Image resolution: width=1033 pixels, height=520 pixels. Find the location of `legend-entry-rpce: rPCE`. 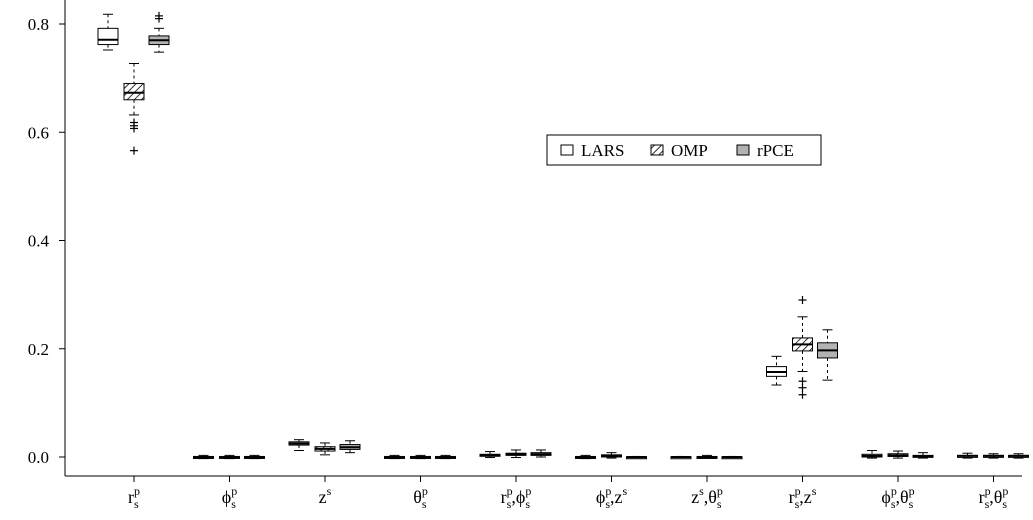

legend-entry-rpce: rPCE is located at coordinates (765, 150).